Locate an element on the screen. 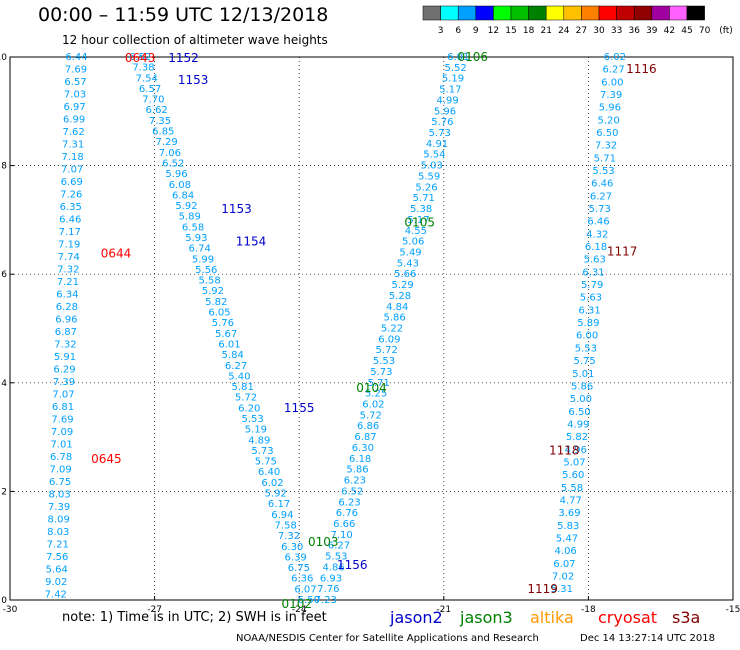  wave-height-value: 5.83 is located at coordinates (568, 526).